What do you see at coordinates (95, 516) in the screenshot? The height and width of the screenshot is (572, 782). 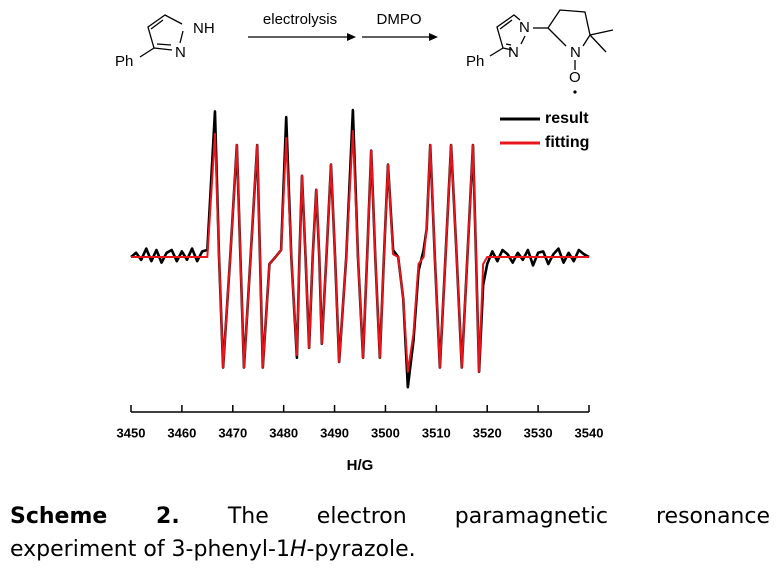 I see `caption-label: Scheme 2.` at bounding box center [95, 516].